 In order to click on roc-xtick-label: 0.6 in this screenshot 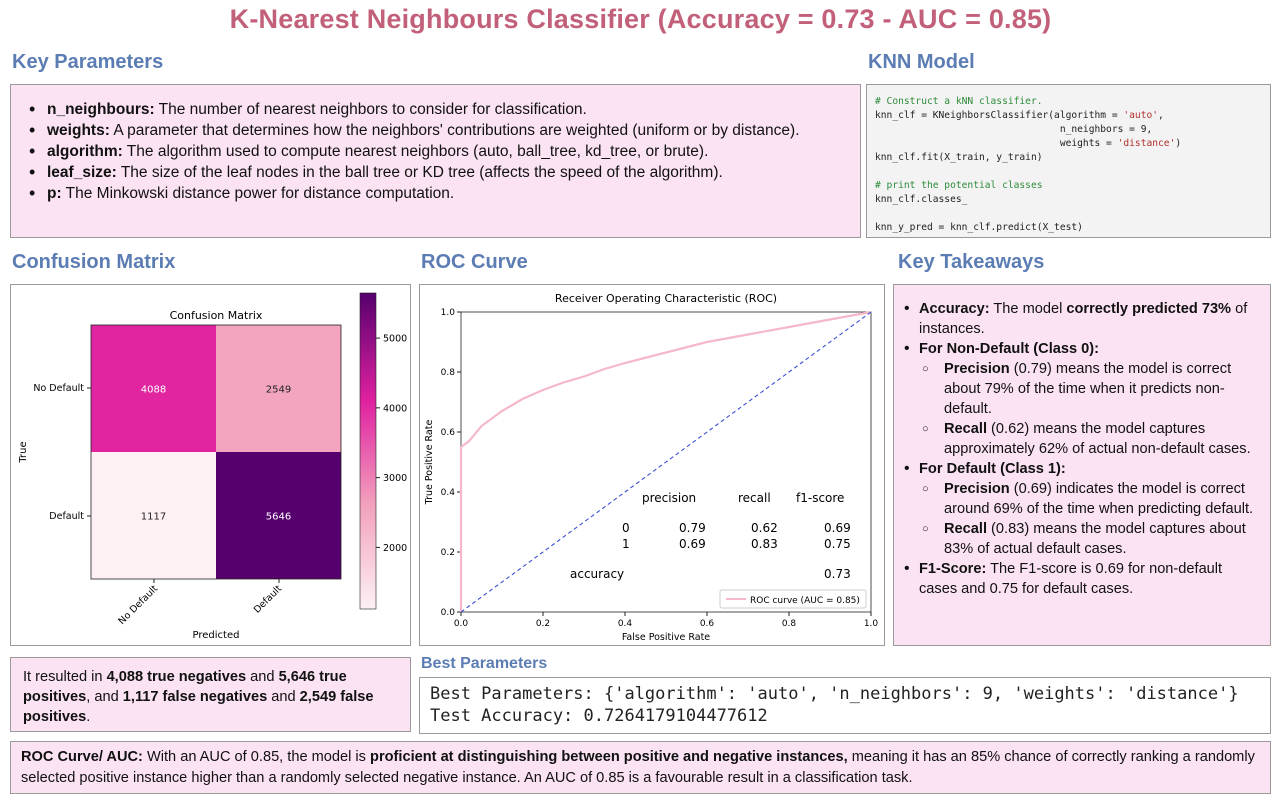, I will do `click(707, 624)`.